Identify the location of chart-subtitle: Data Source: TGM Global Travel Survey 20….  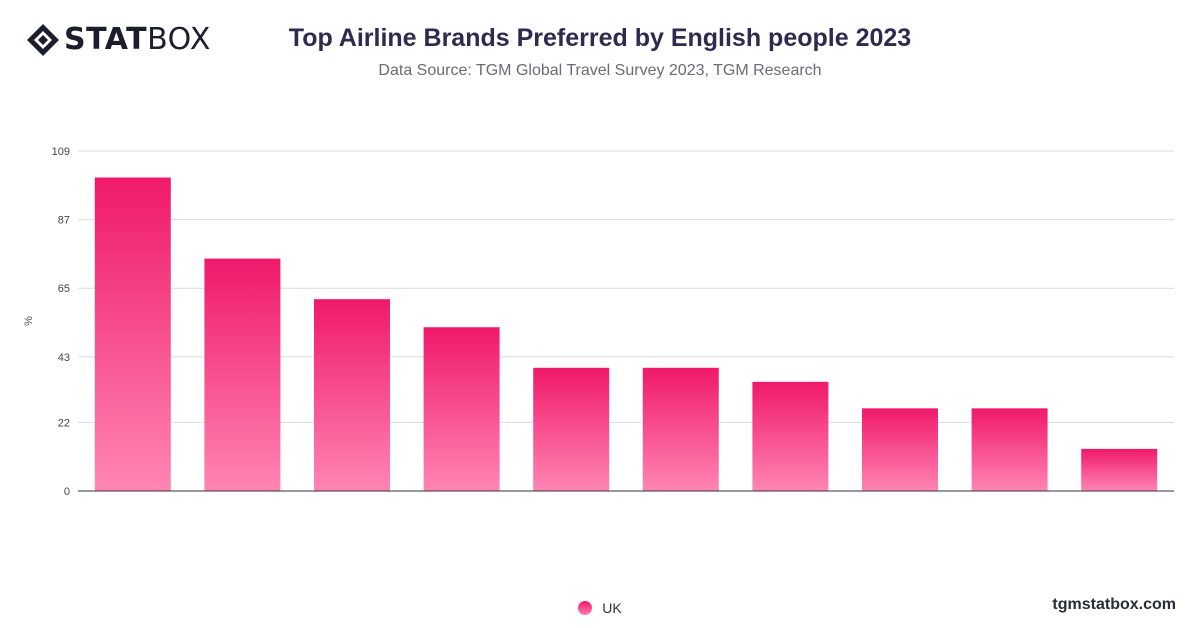
(600, 70).